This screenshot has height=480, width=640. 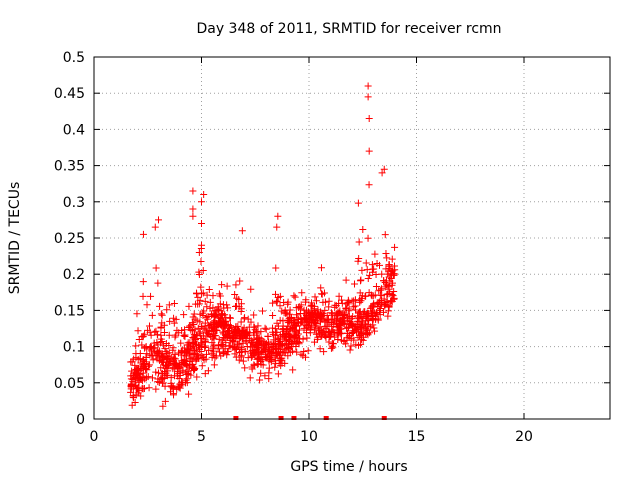 I want to click on y-tick-label: 0.2, so click(x=74, y=275).